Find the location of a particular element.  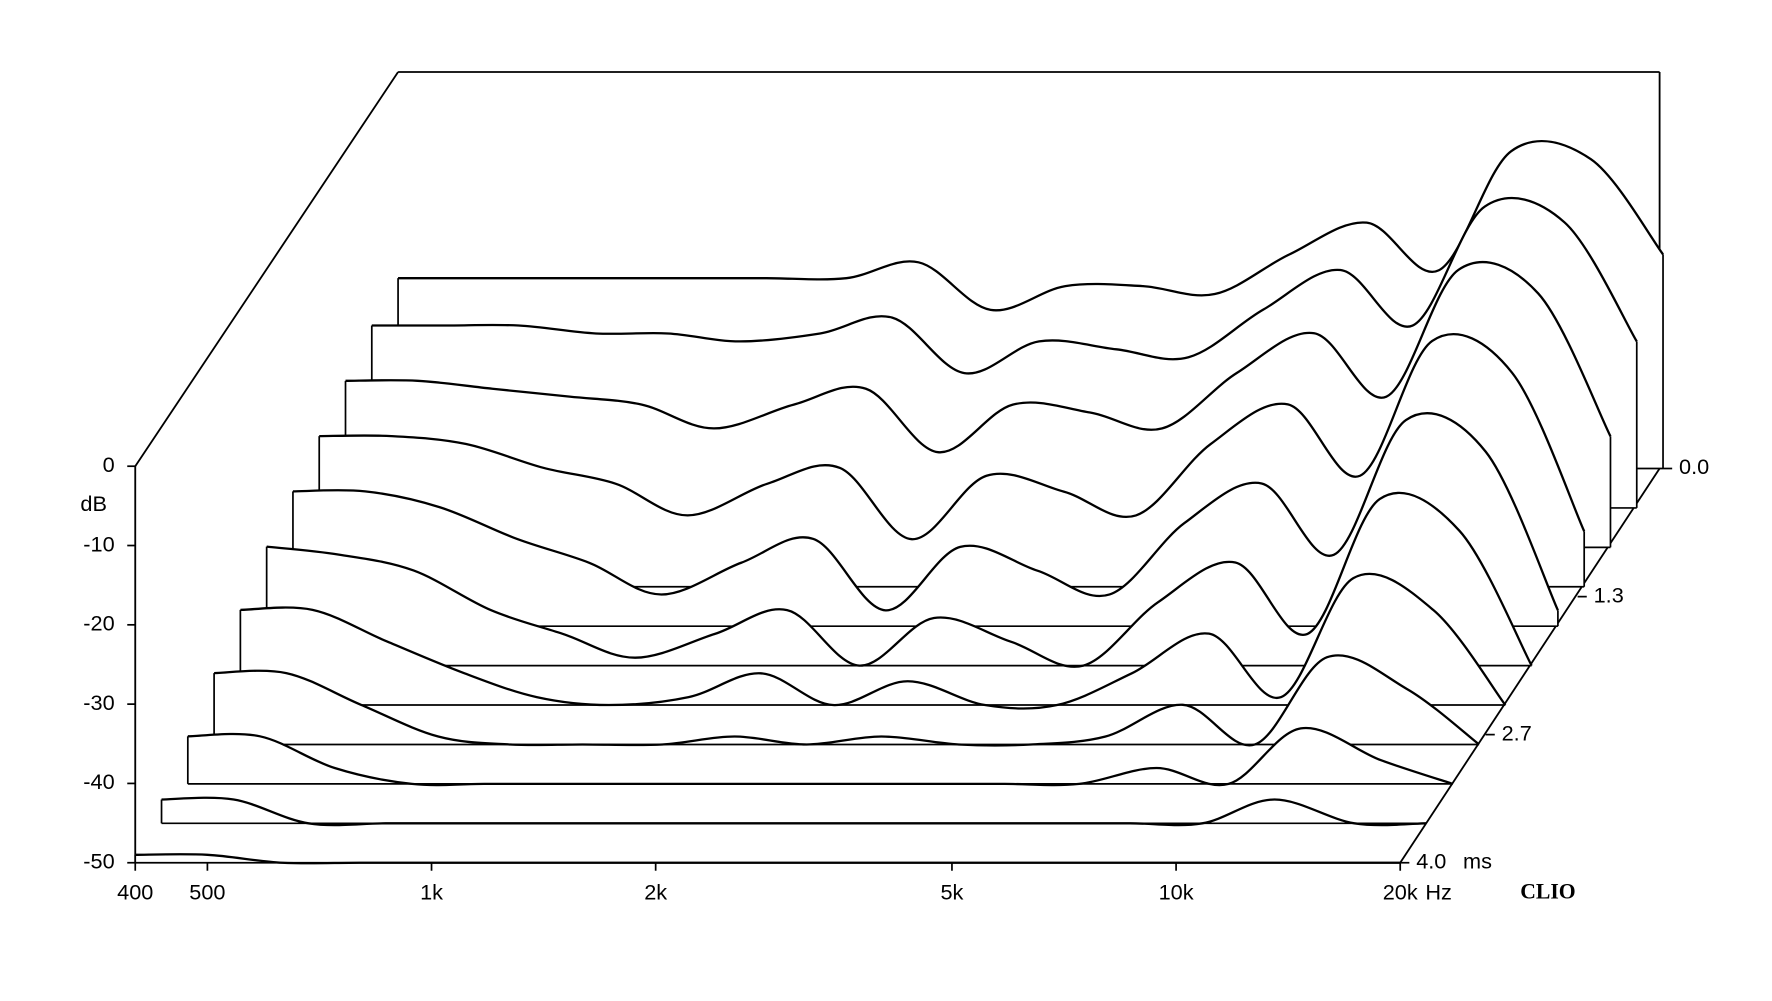

x-tick-label: 5k is located at coordinates (951, 891).